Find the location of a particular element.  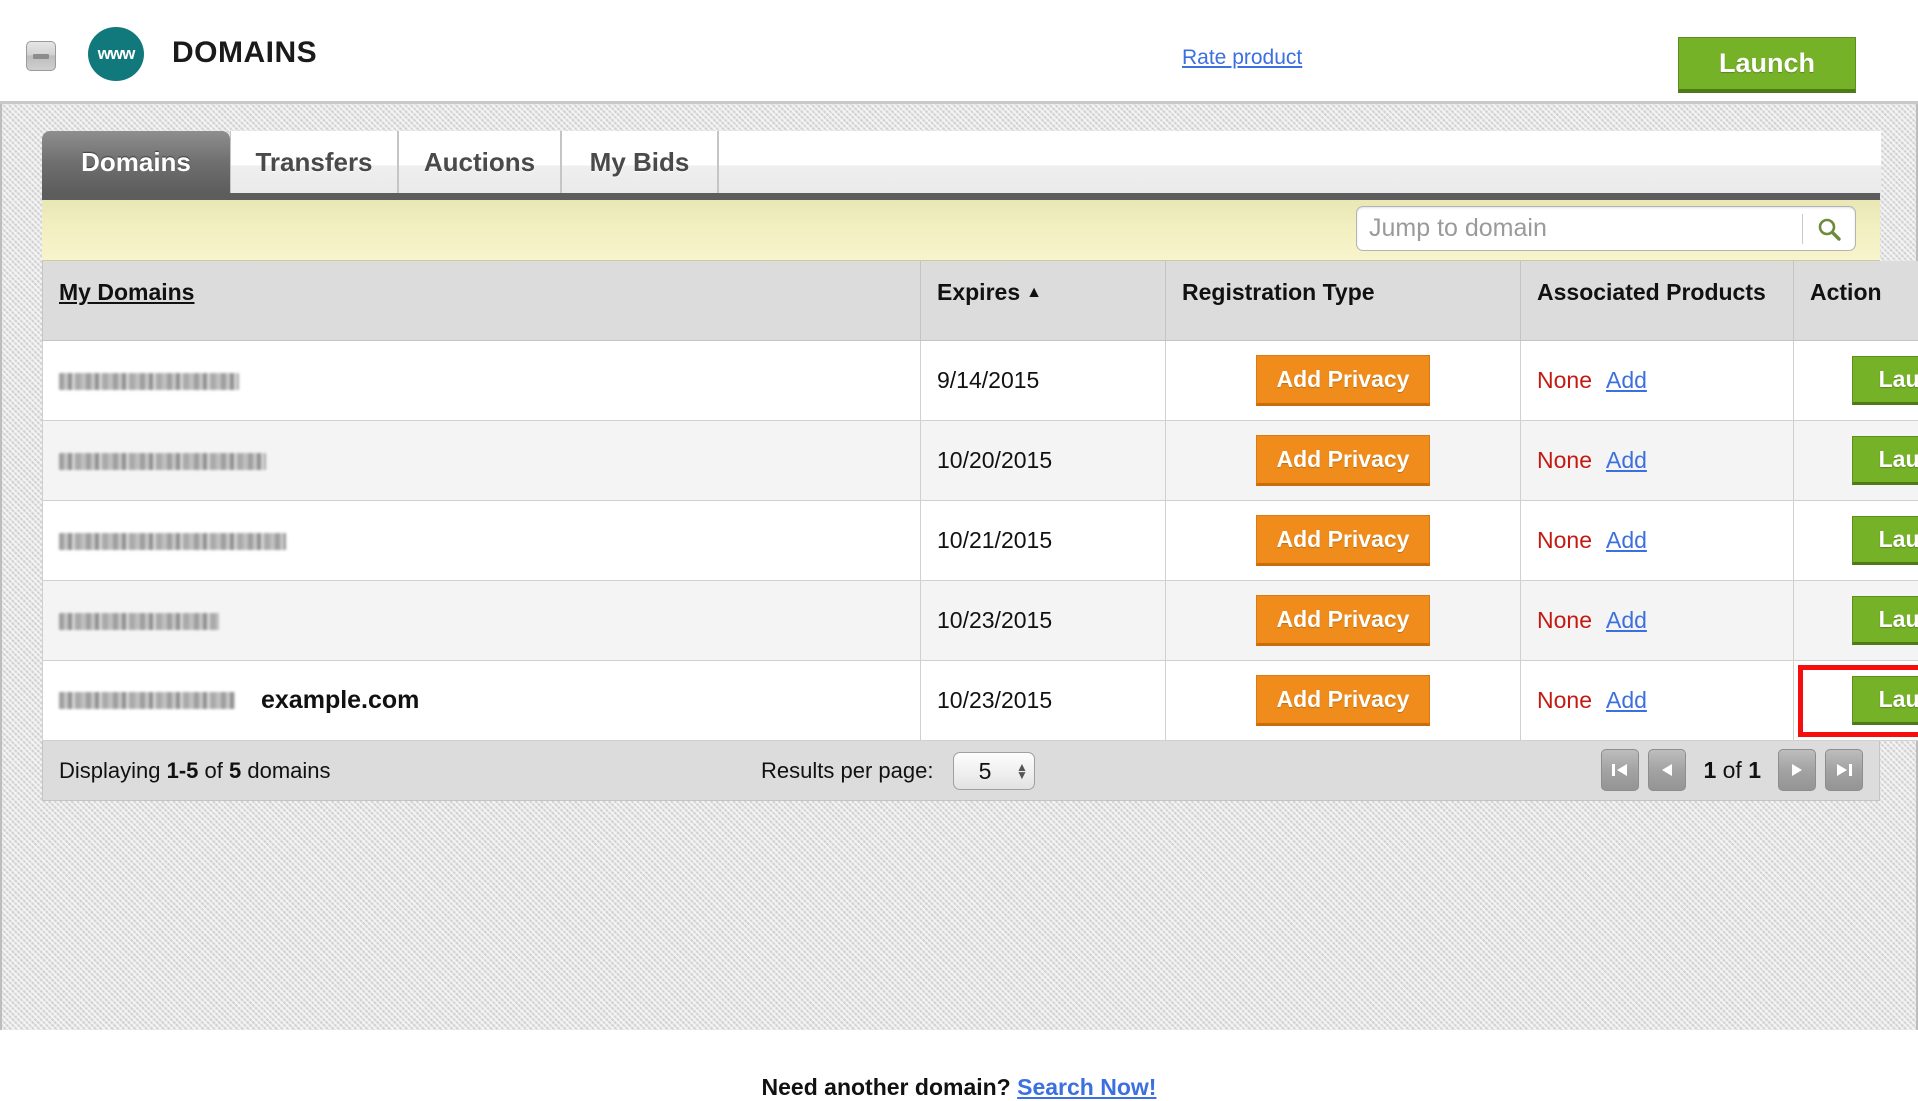

search-icon is located at coordinates (1829, 229).